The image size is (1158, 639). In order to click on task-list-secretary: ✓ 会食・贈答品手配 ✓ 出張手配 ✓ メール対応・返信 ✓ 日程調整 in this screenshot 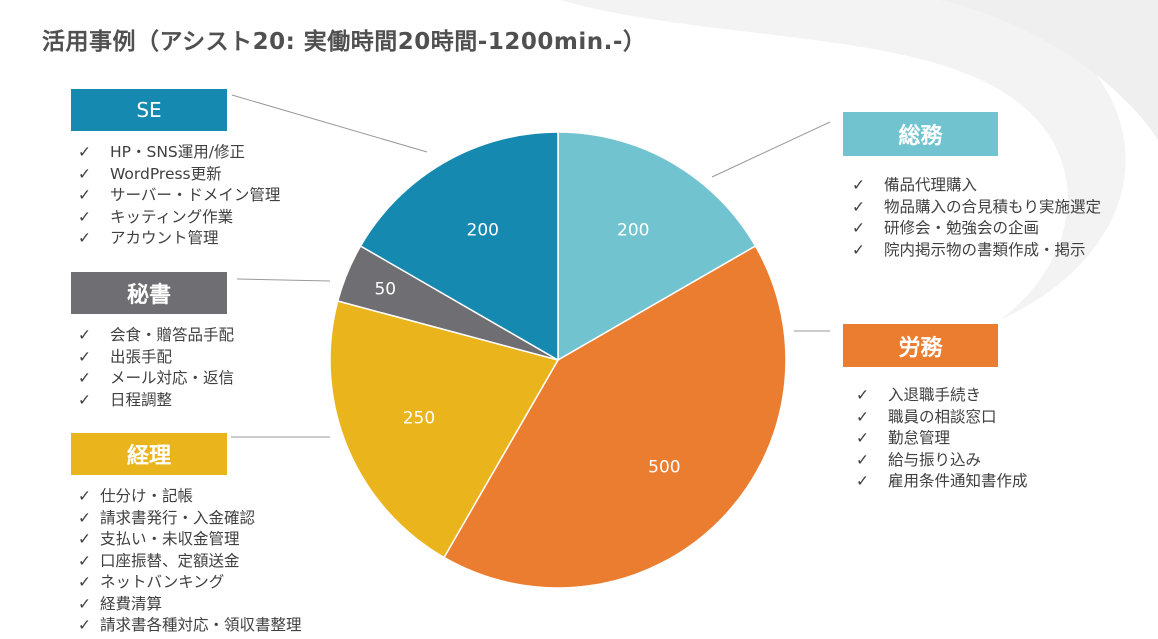, I will do `click(156, 368)`.